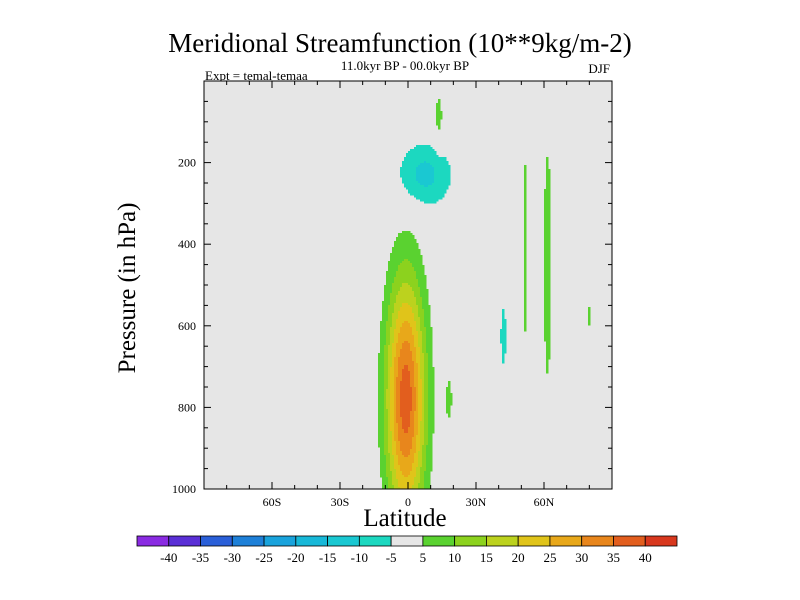 This screenshot has width=800, height=600. I want to click on season-label: DJF, so click(599, 68).